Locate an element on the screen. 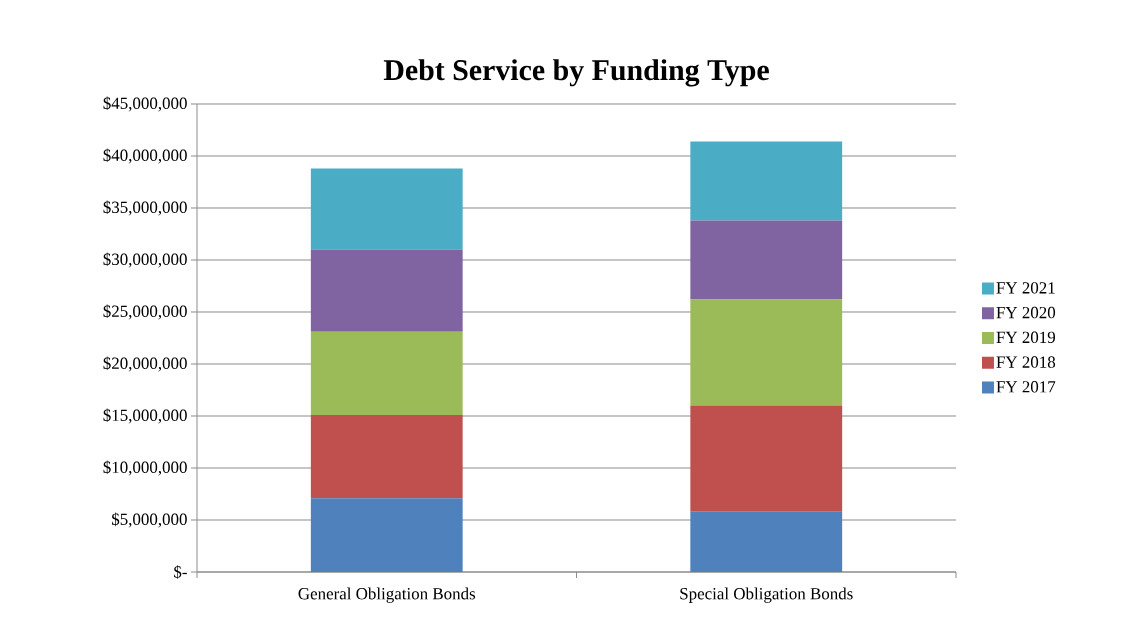  y-tick-label: $20,000,000 is located at coordinates (145, 364).